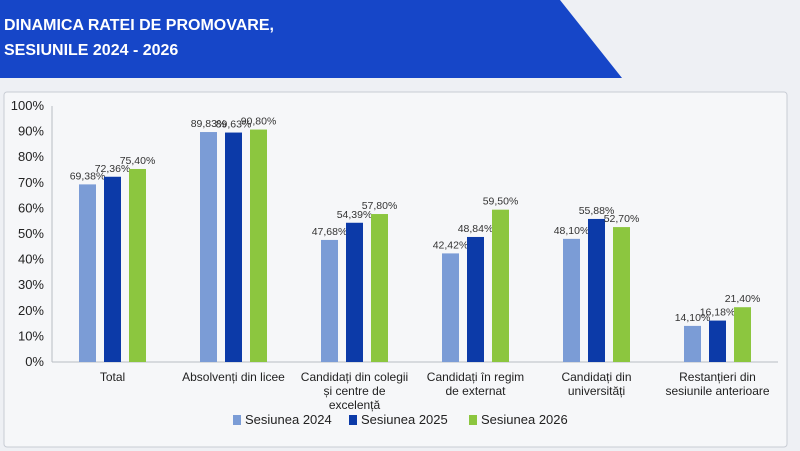 The image size is (800, 451). Describe the element at coordinates (524, 419) in the screenshot. I see `legend-label: Sesiunea 2026` at that location.